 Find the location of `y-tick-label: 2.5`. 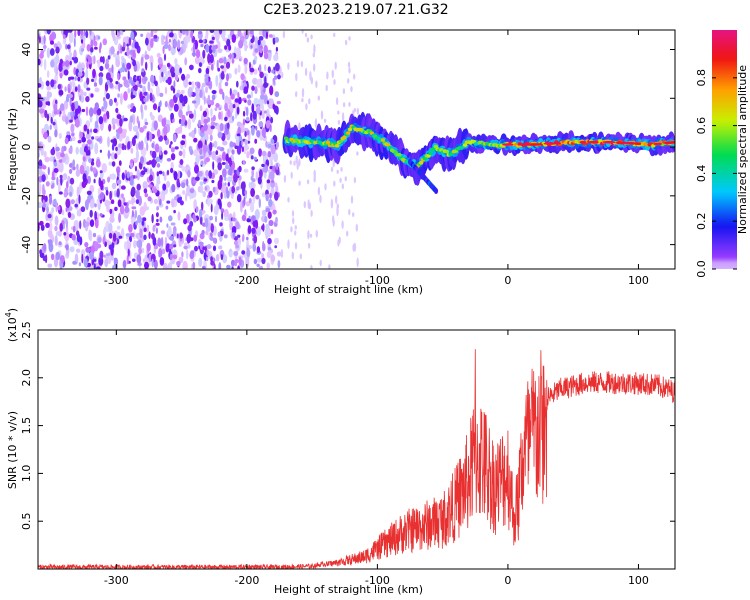

y-tick-label: 2.5 is located at coordinates (26, 330).